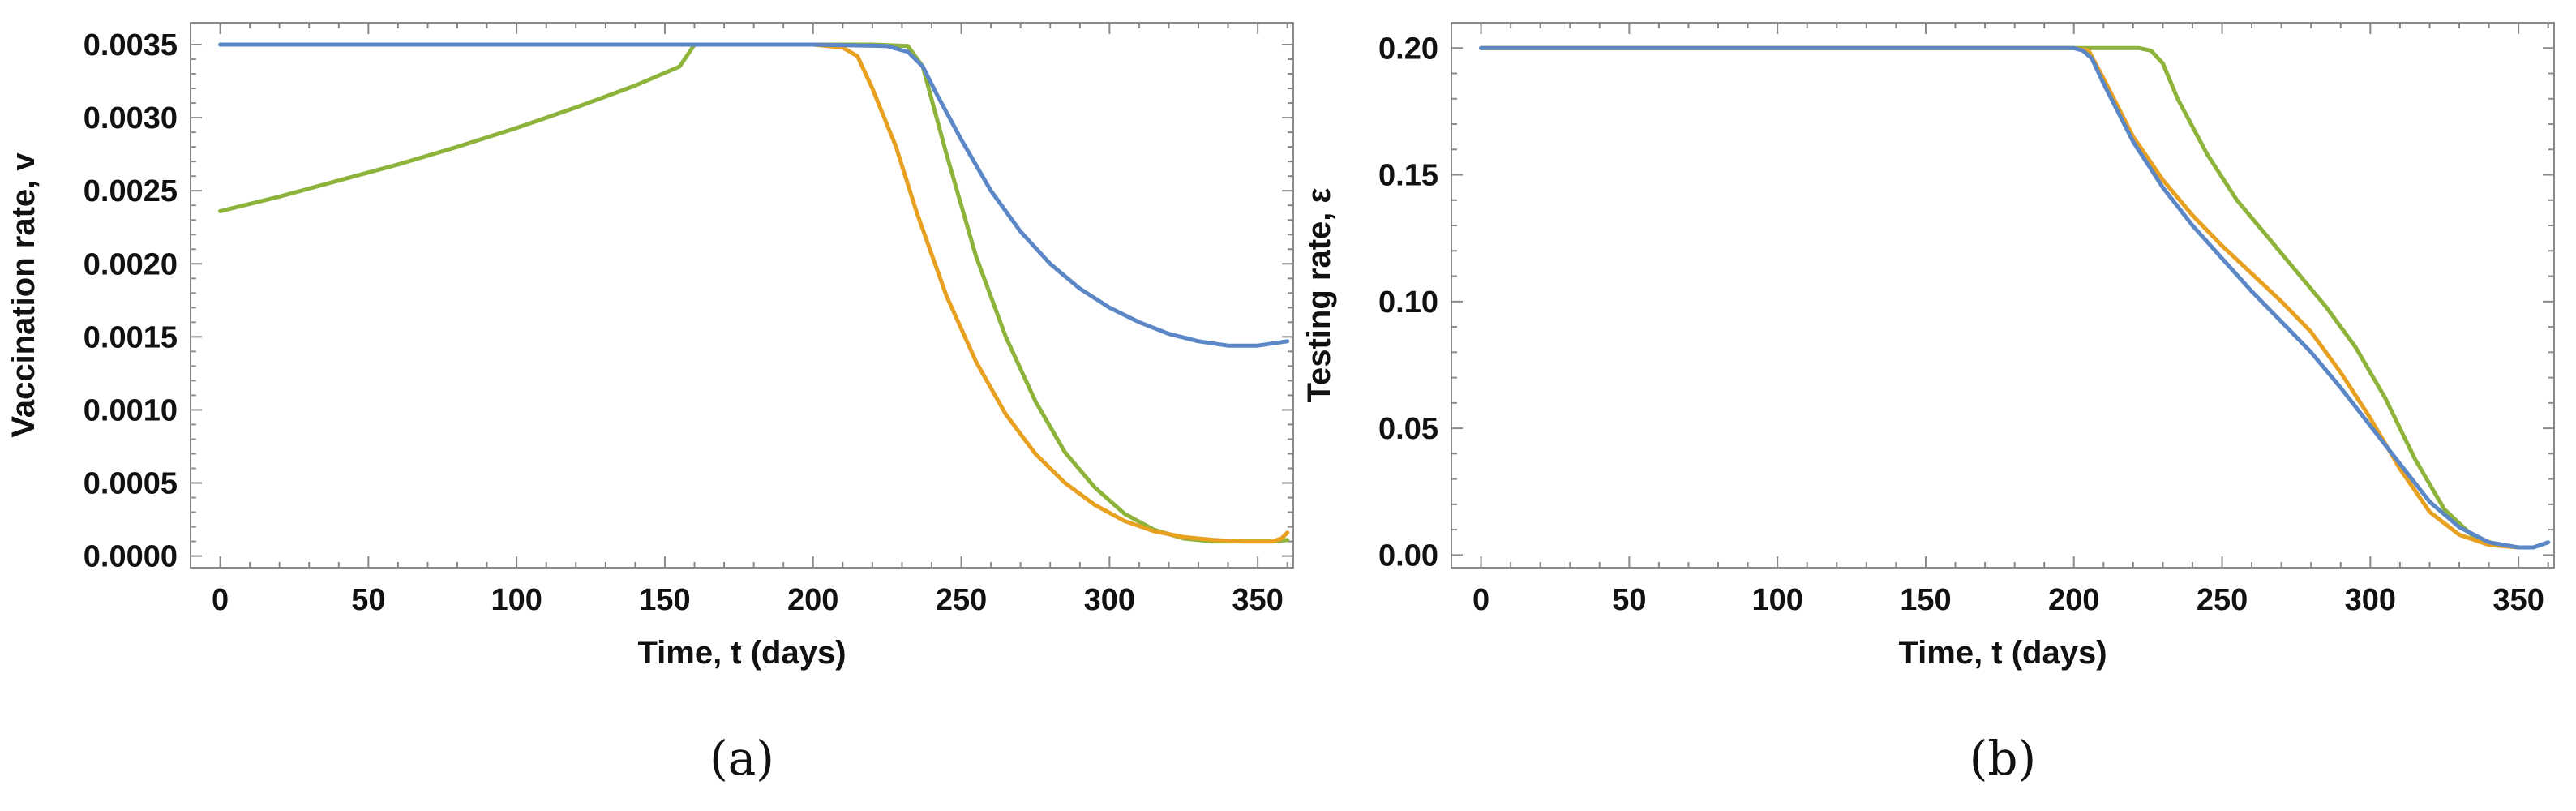 The image size is (2576, 811). Describe the element at coordinates (741, 759) in the screenshot. I see `panel-label: (a)` at that location.